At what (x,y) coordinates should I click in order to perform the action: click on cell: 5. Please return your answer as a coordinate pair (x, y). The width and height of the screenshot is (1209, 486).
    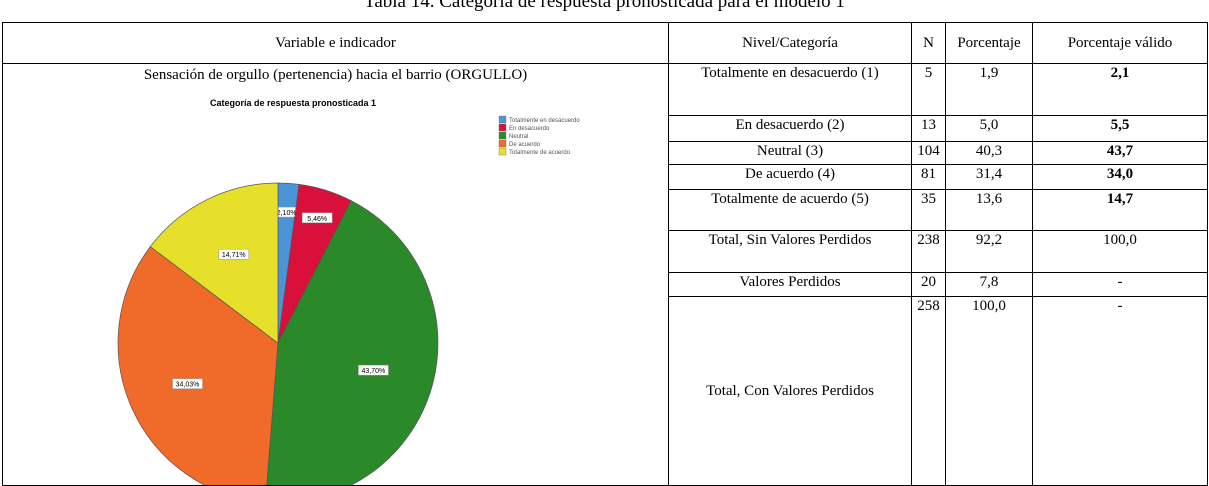
    Looking at the image, I should click on (928, 89).